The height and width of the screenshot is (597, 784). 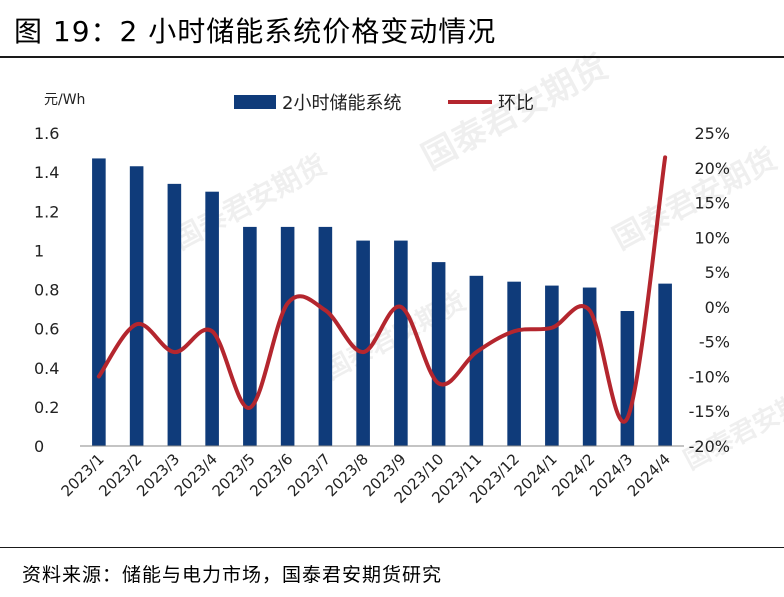 I want to click on y-left-tick-label: 0.4, so click(x=46, y=368).